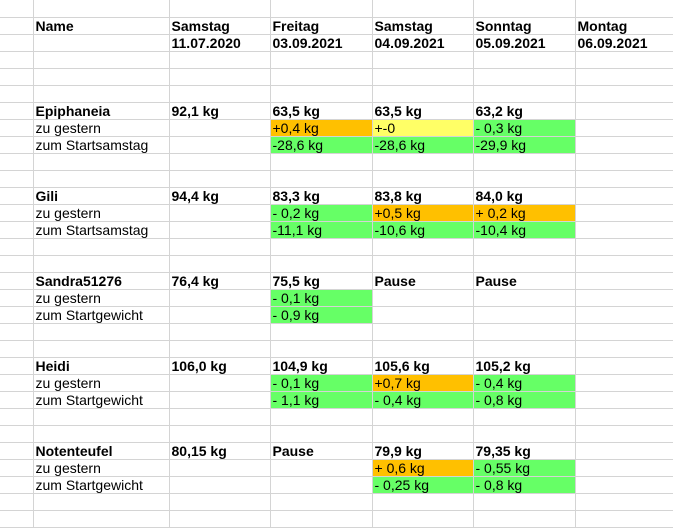  I want to click on cell-r26-c5: 79,35 kg, so click(523, 451).